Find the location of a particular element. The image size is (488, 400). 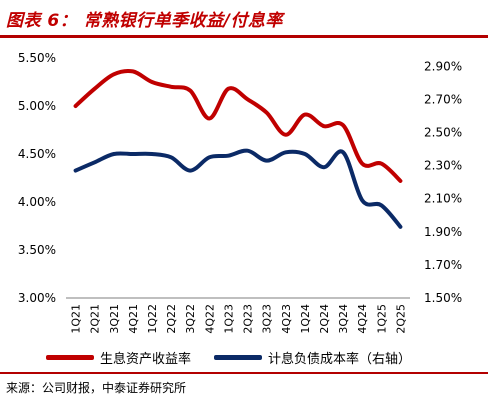

y-right-tick-label: 2.50% is located at coordinates (443, 132).